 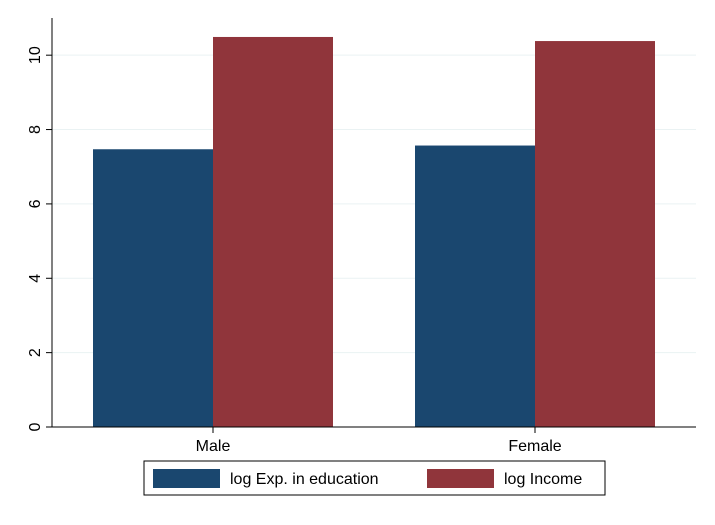 I want to click on x-ticks: Male Female, so click(x=379, y=441).